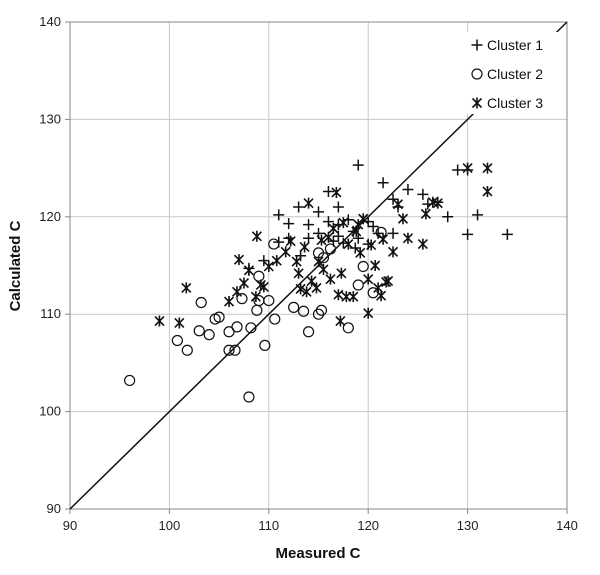 Image resolution: width=600 pixels, height=575 pixels. What do you see at coordinates (70, 525) in the screenshot?
I see `x-tick-label: 90` at bounding box center [70, 525].